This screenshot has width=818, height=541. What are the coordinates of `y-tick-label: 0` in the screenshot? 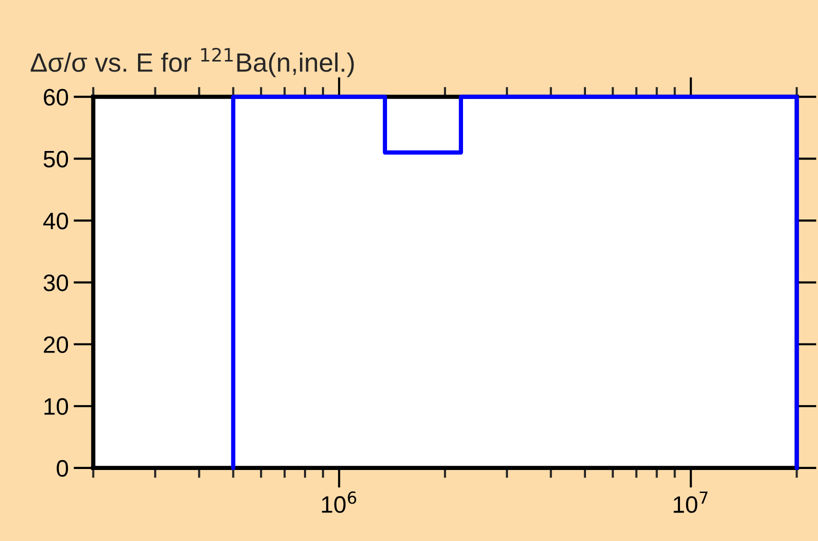 It's located at (62, 468).